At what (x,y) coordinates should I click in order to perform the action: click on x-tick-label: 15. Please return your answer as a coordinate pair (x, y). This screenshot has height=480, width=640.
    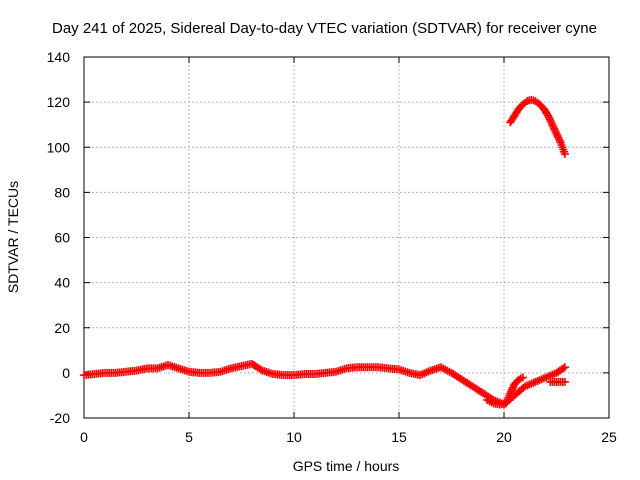
    Looking at the image, I should click on (399, 437).